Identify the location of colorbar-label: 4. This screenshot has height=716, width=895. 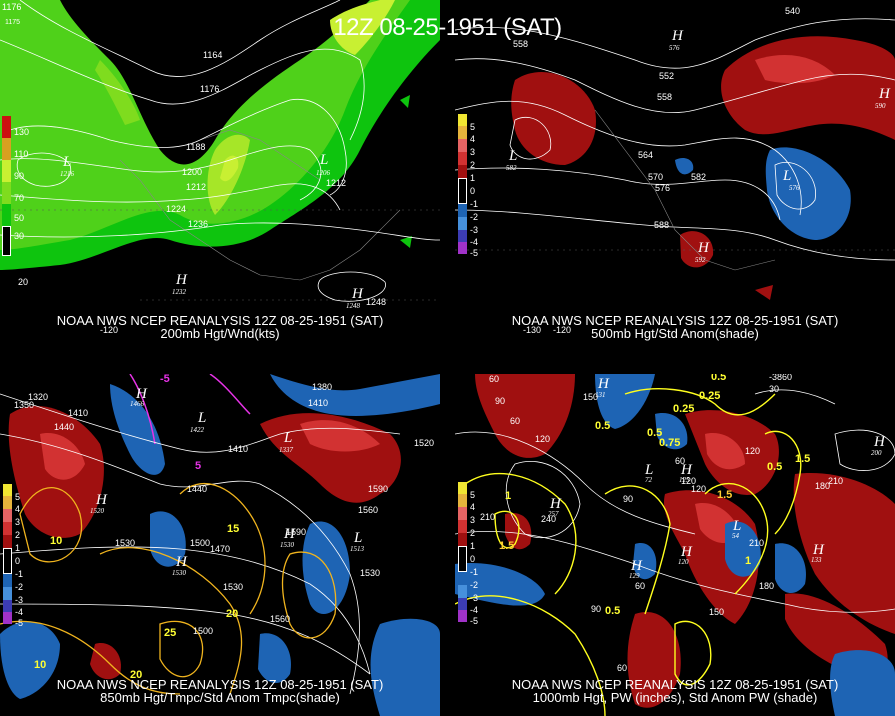
(473, 507).